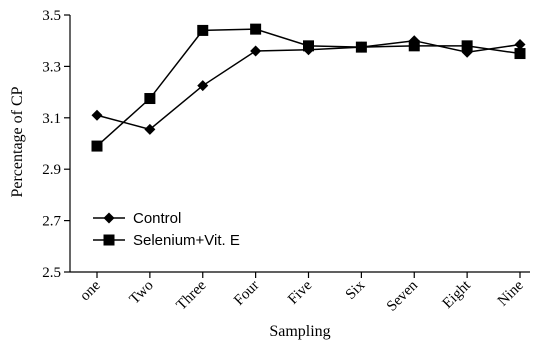 Image resolution: width=546 pixels, height=349 pixels. I want to click on legend-label: Control, so click(157, 218).